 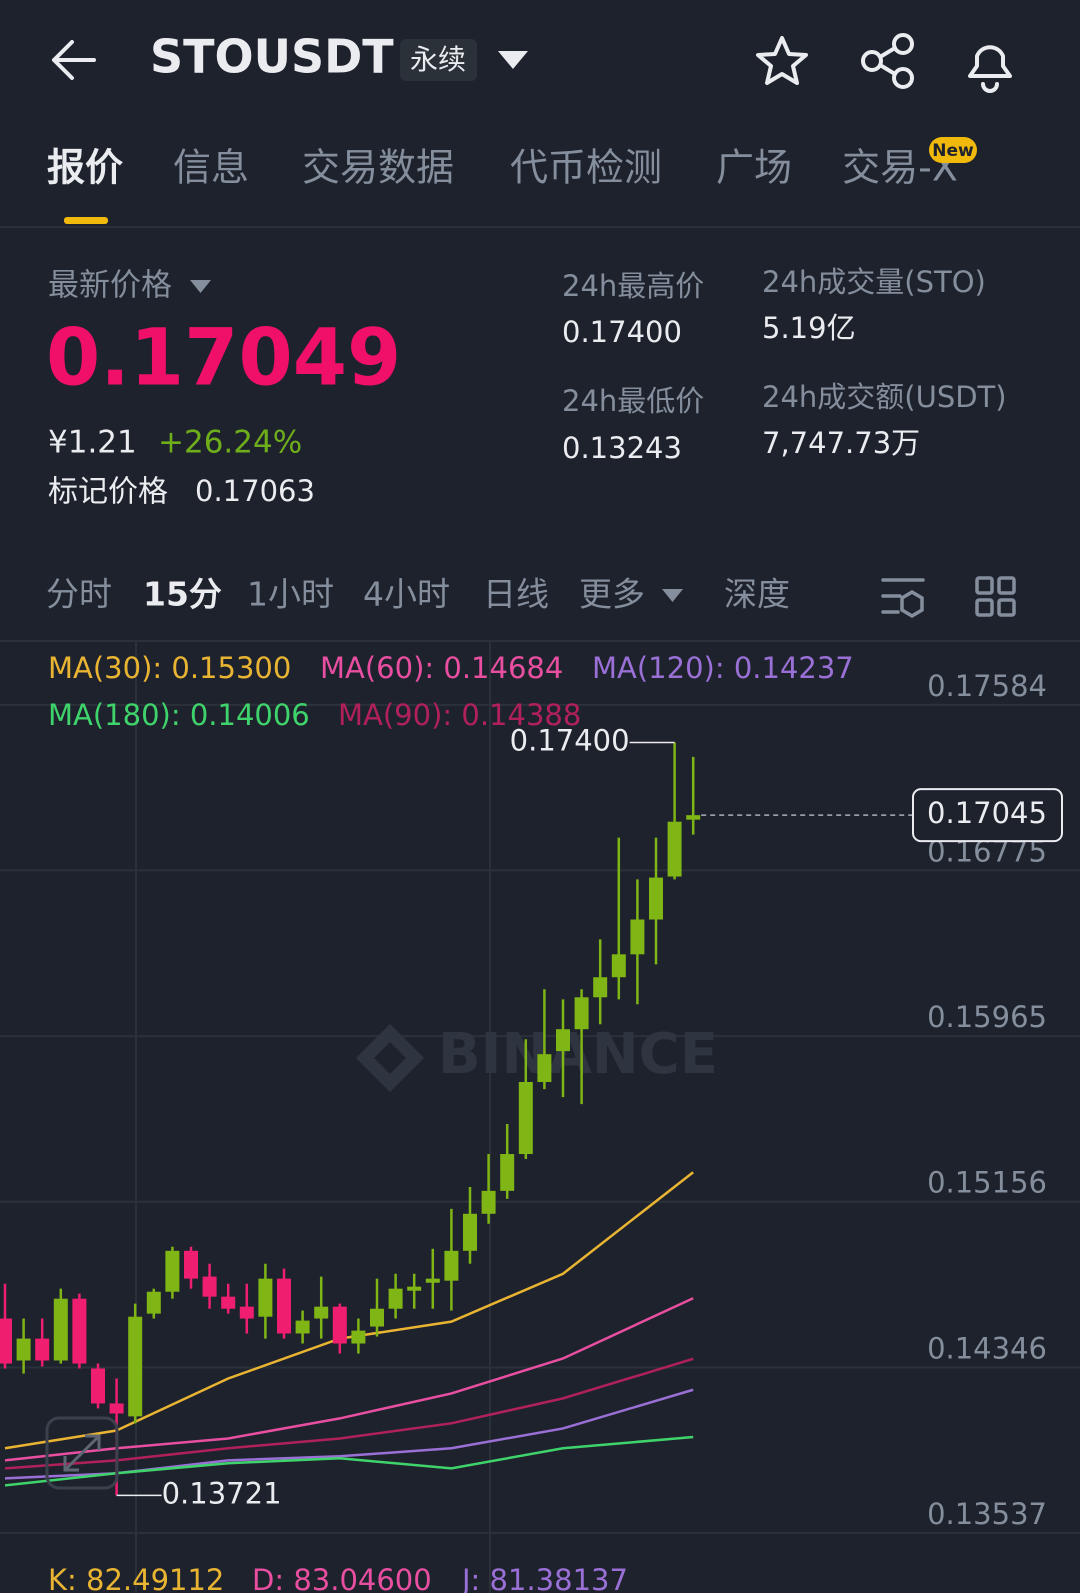 I want to click on tab: 广场, so click(x=754, y=168).